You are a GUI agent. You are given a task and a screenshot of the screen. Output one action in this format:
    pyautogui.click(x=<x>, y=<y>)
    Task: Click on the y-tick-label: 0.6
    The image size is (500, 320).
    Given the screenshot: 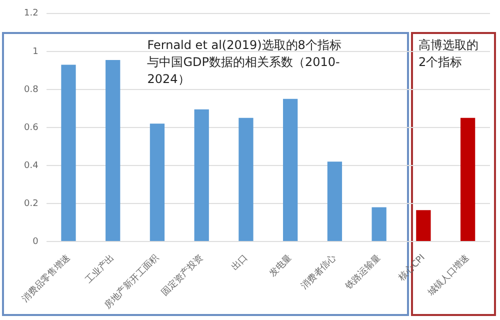 What is the action you would take?
    pyautogui.click(x=31, y=127)
    